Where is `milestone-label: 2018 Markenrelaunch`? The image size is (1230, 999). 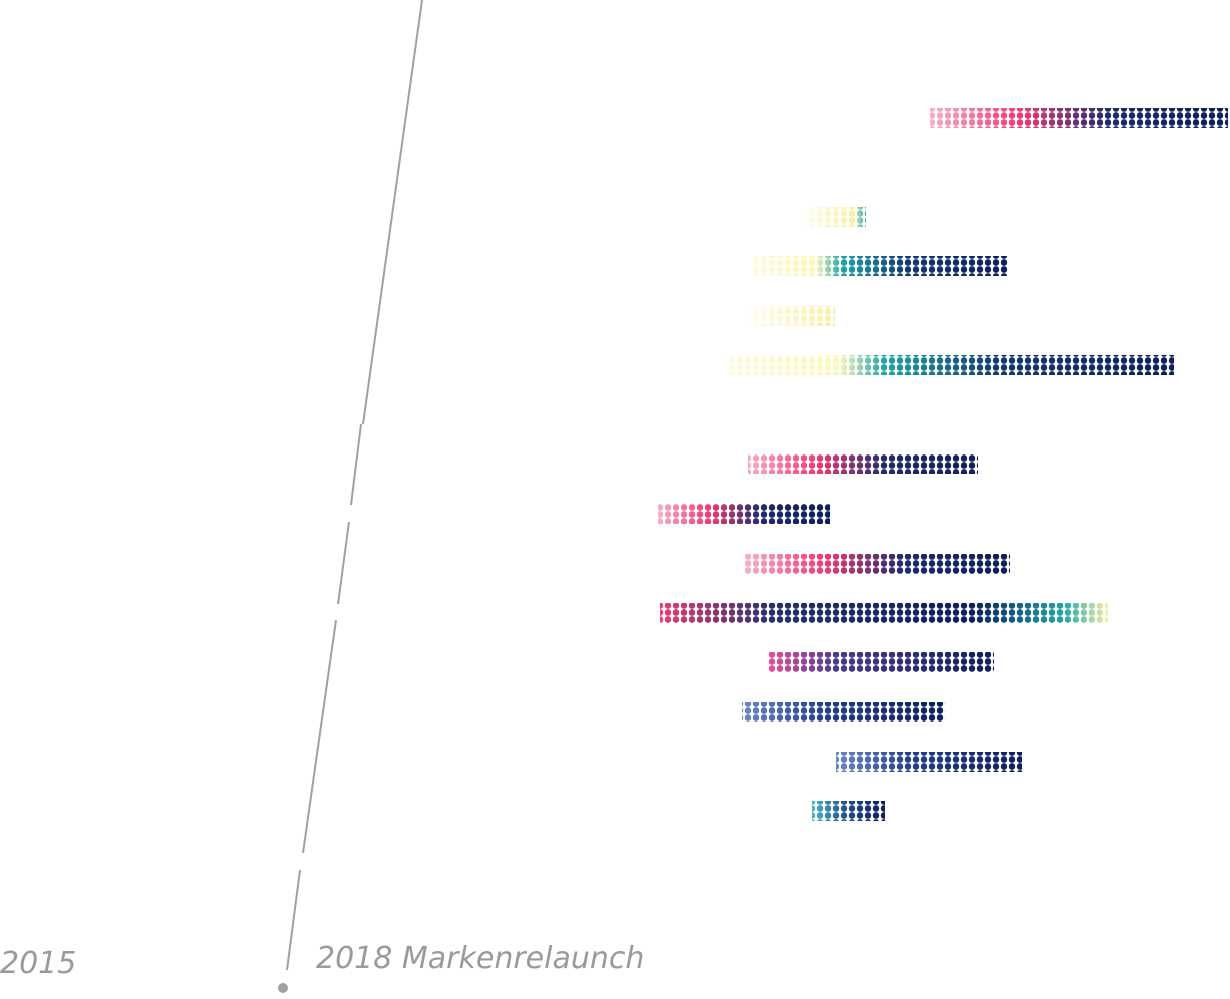
milestone-label: 2018 Markenrelaunch is located at coordinates (480, 958).